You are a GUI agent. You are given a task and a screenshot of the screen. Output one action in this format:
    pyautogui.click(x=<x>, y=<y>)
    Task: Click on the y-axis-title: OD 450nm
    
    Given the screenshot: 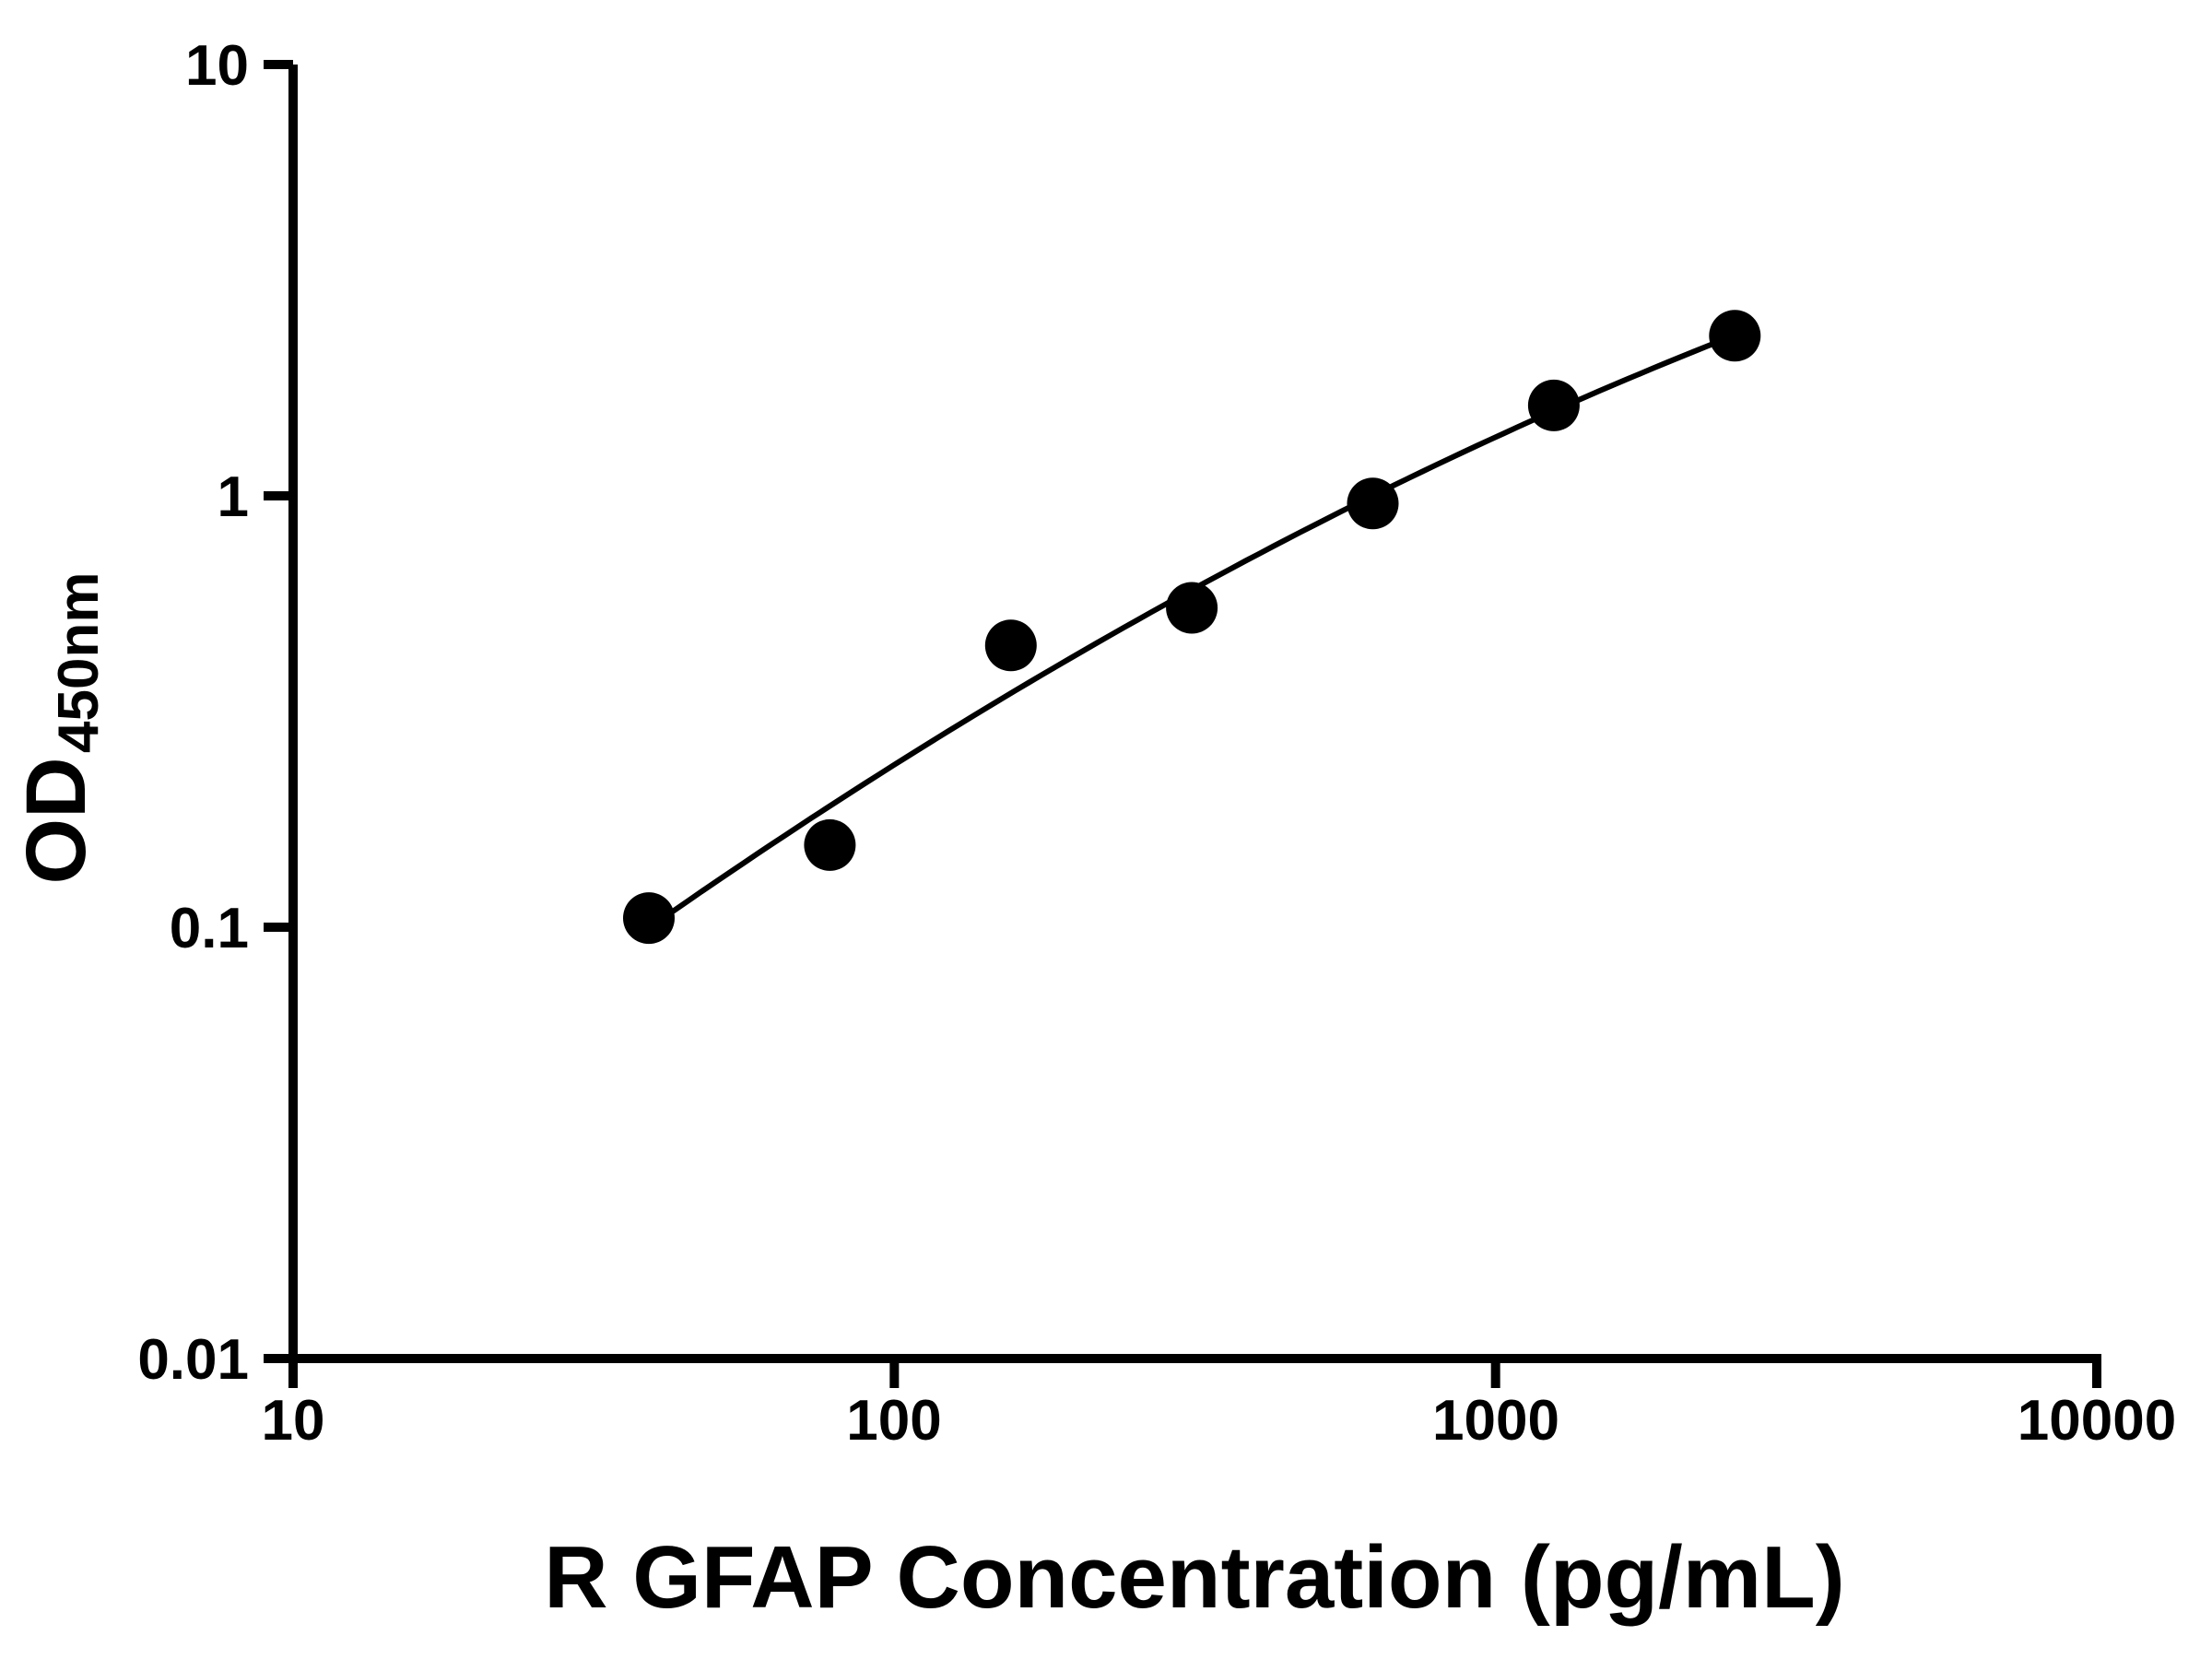 What is the action you would take?
    pyautogui.click(x=60, y=728)
    